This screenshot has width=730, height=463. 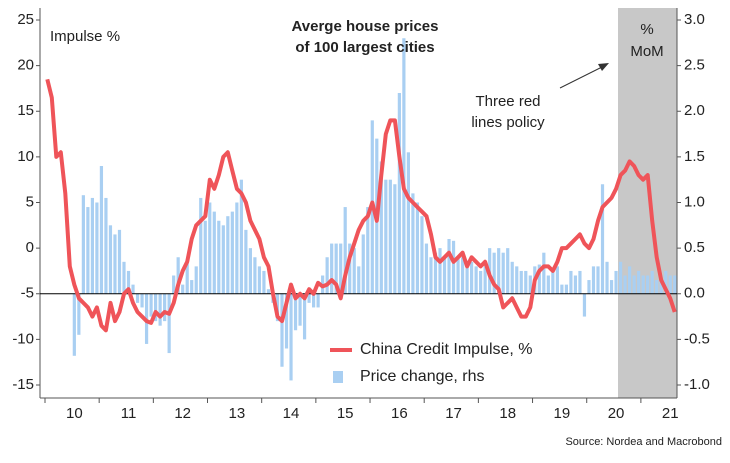 I want to click on x-tick-label: 17, so click(x=453, y=413).